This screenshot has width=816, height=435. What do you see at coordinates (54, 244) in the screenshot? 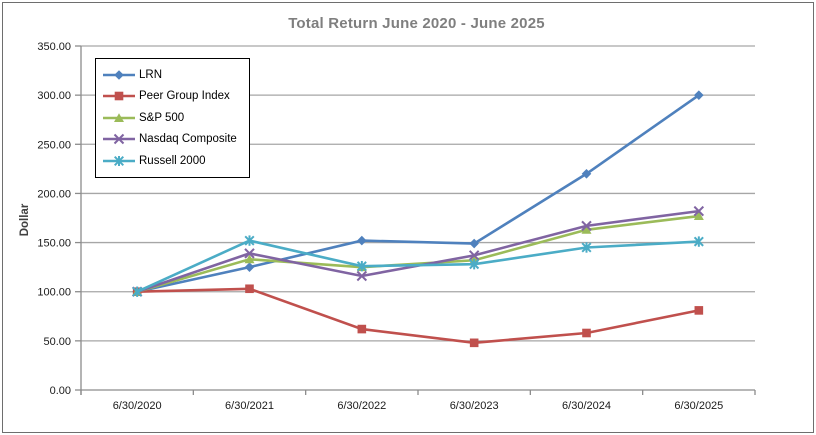
I see `y-tick-label: 150.00` at bounding box center [54, 244].